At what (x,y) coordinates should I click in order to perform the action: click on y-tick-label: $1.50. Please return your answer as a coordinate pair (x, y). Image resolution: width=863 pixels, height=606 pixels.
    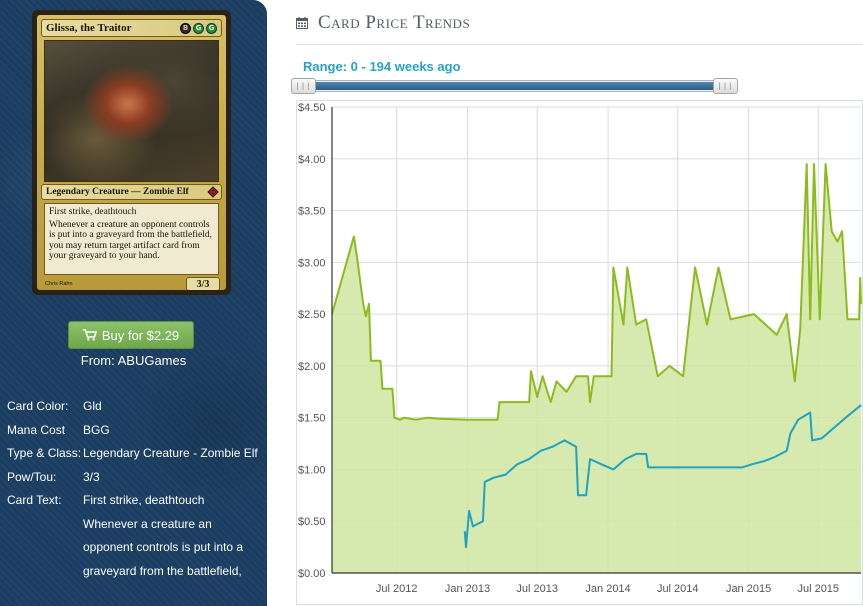
    Looking at the image, I should click on (312, 419).